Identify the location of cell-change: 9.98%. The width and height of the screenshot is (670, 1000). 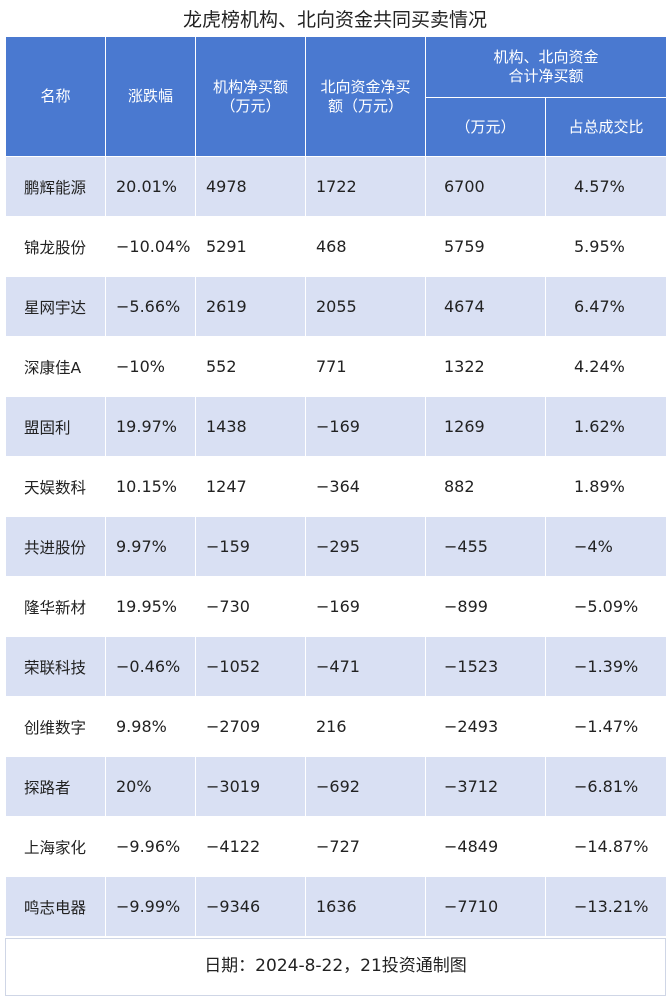
(150, 726).